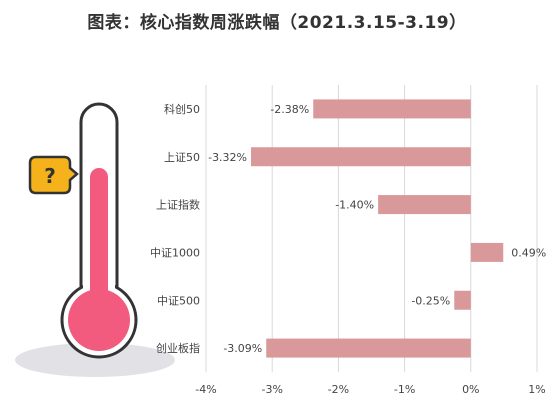 This screenshot has width=554, height=407. Describe the element at coordinates (227, 157) in the screenshot. I see `data-label: -3.32%` at that location.